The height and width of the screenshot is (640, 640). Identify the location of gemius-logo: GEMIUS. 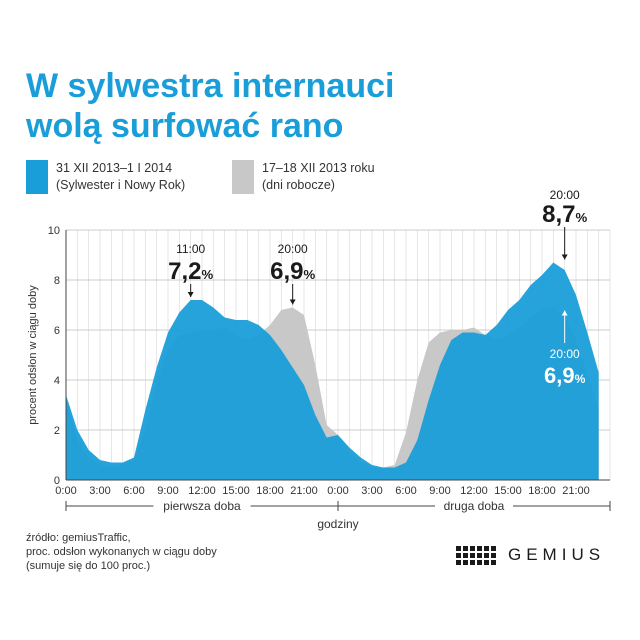
(530, 555).